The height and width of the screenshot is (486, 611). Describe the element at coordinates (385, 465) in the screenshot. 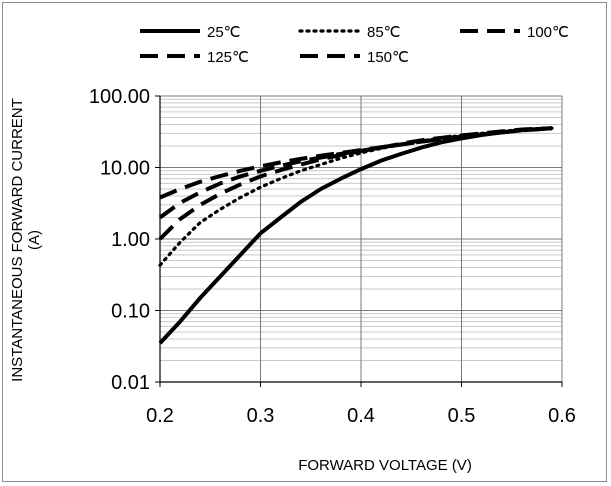

I see `x-axis-label: FORWARD VOLTAGE (V)` at that location.